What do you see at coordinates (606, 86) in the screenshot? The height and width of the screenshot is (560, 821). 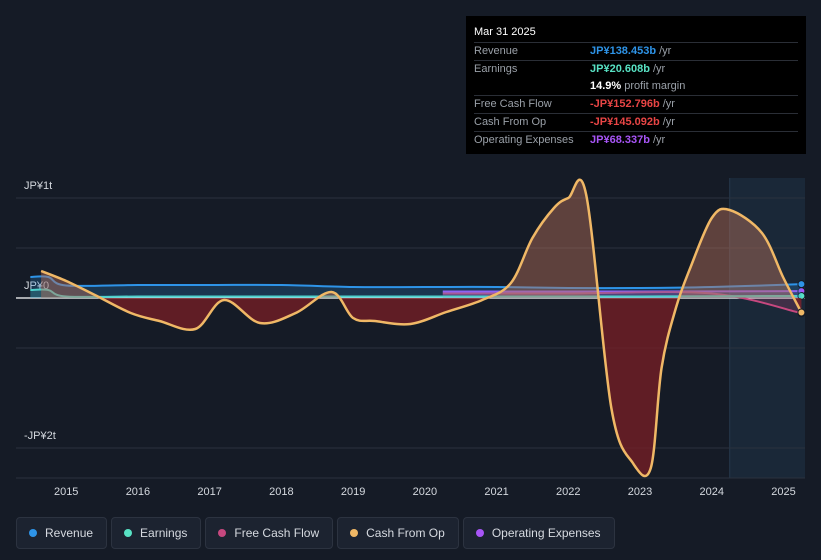 I see `tooltip-row-value: 14.9%` at bounding box center [606, 86].